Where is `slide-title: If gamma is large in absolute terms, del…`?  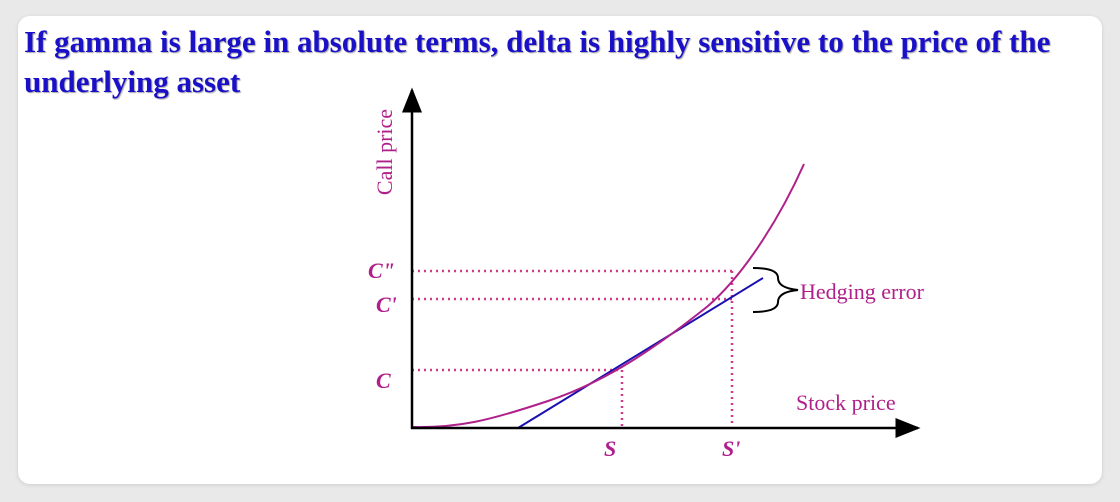 slide-title: If gamma is large in absolute terms, del… is located at coordinates (537, 61).